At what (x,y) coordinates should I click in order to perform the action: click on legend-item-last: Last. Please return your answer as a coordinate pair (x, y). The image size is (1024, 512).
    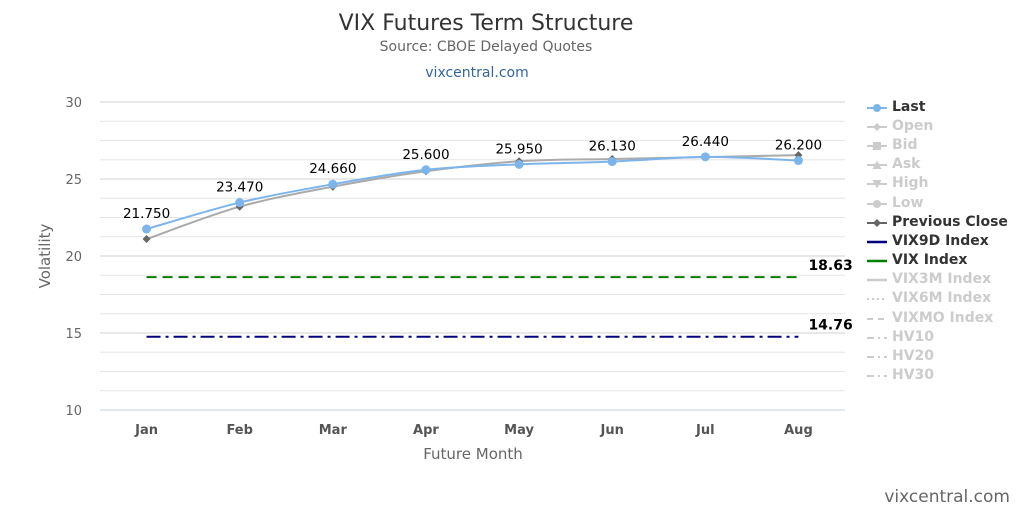
    Looking at the image, I should click on (944, 106).